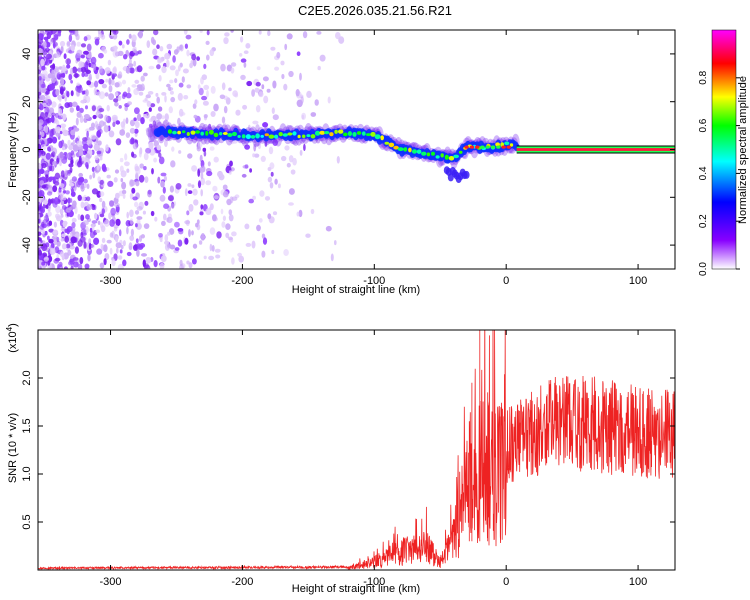 Image resolution: width=750 pixels, height=600 pixels. What do you see at coordinates (27, 197) in the screenshot?
I see `y-tick-label: -20` at bounding box center [27, 197].